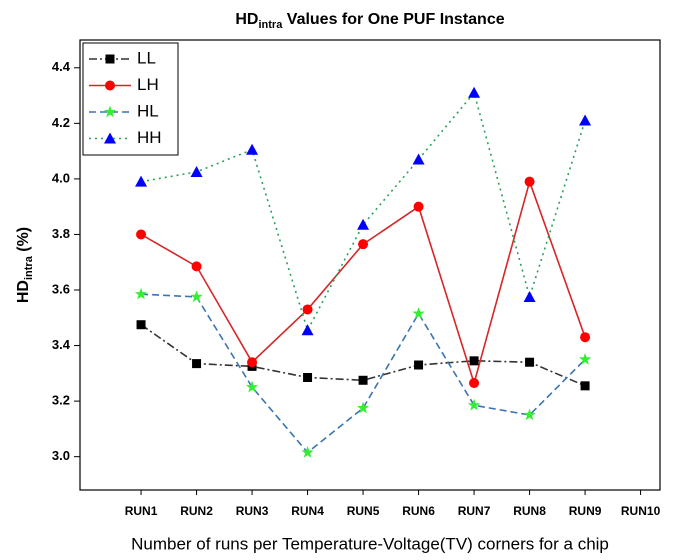  I want to click on x-tick-label: RUN1, so click(141, 511).